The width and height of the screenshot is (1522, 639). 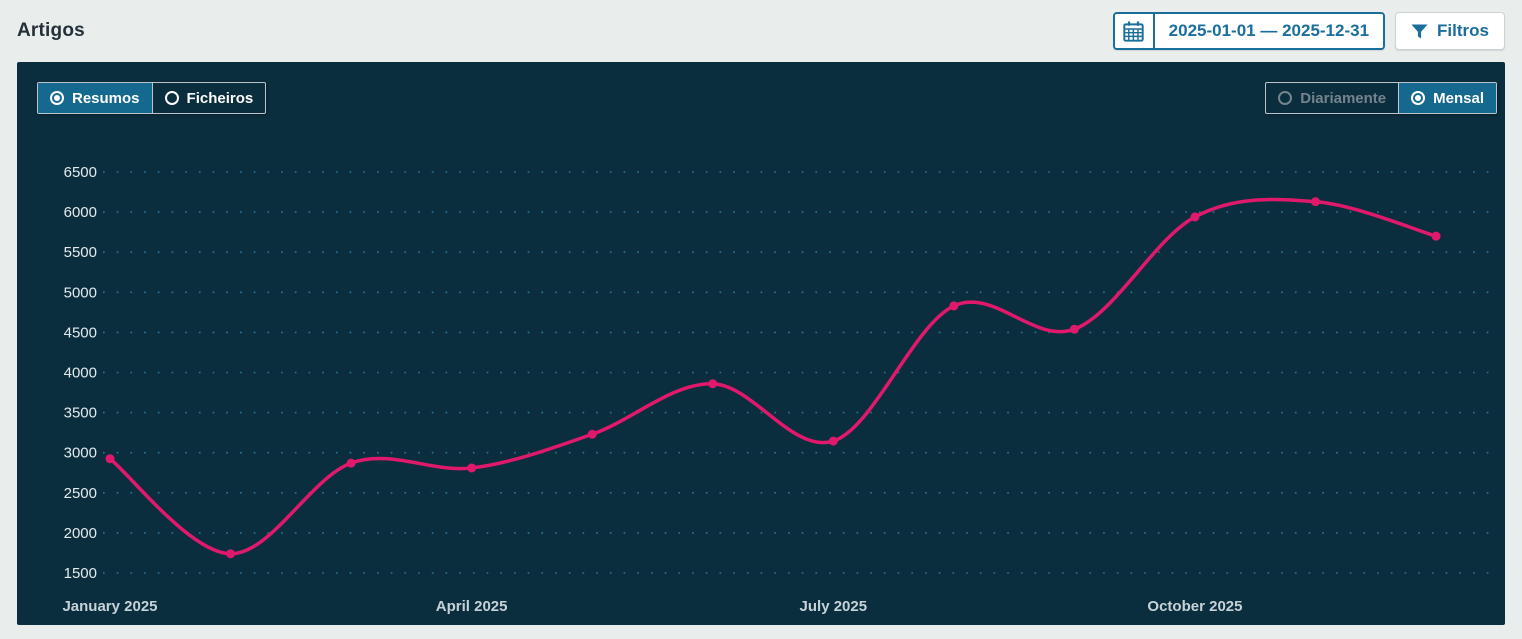 What do you see at coordinates (1194, 606) in the screenshot?
I see `x-axis-tick-label: October 2025` at bounding box center [1194, 606].